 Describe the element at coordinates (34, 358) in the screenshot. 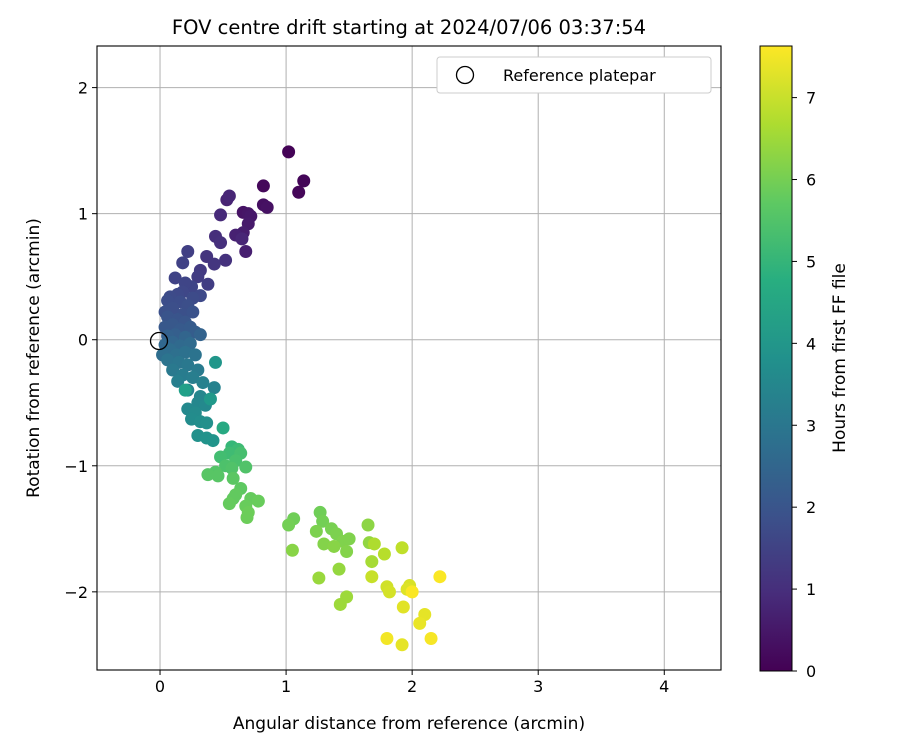

I see `y-axis-label: Rotation from reference (arcmin)` at that location.